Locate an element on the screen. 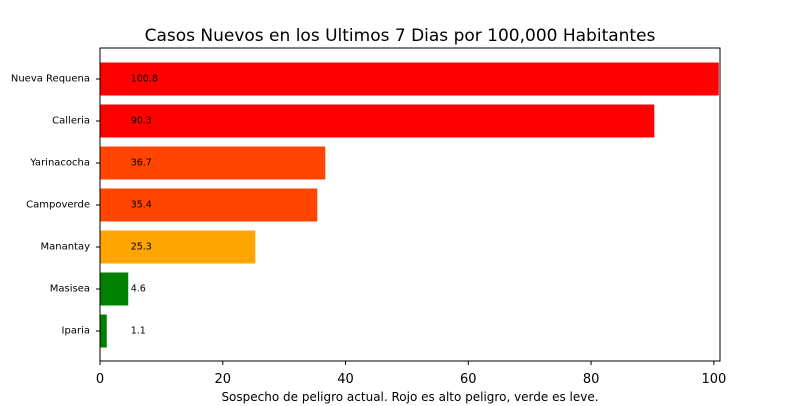  category-label-manantay: Manantay is located at coordinates (65, 247).